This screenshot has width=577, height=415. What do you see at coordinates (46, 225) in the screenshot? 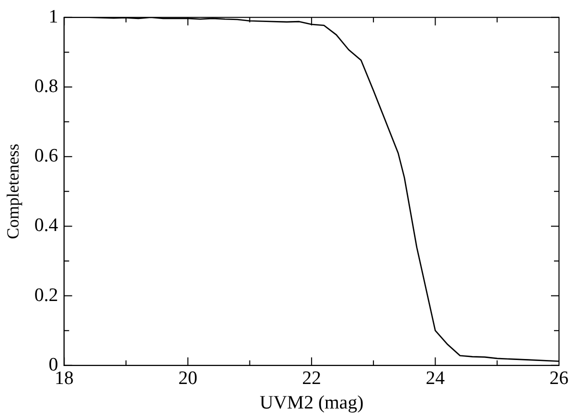
I see `y-tick-label: 0.4` at bounding box center [46, 225].